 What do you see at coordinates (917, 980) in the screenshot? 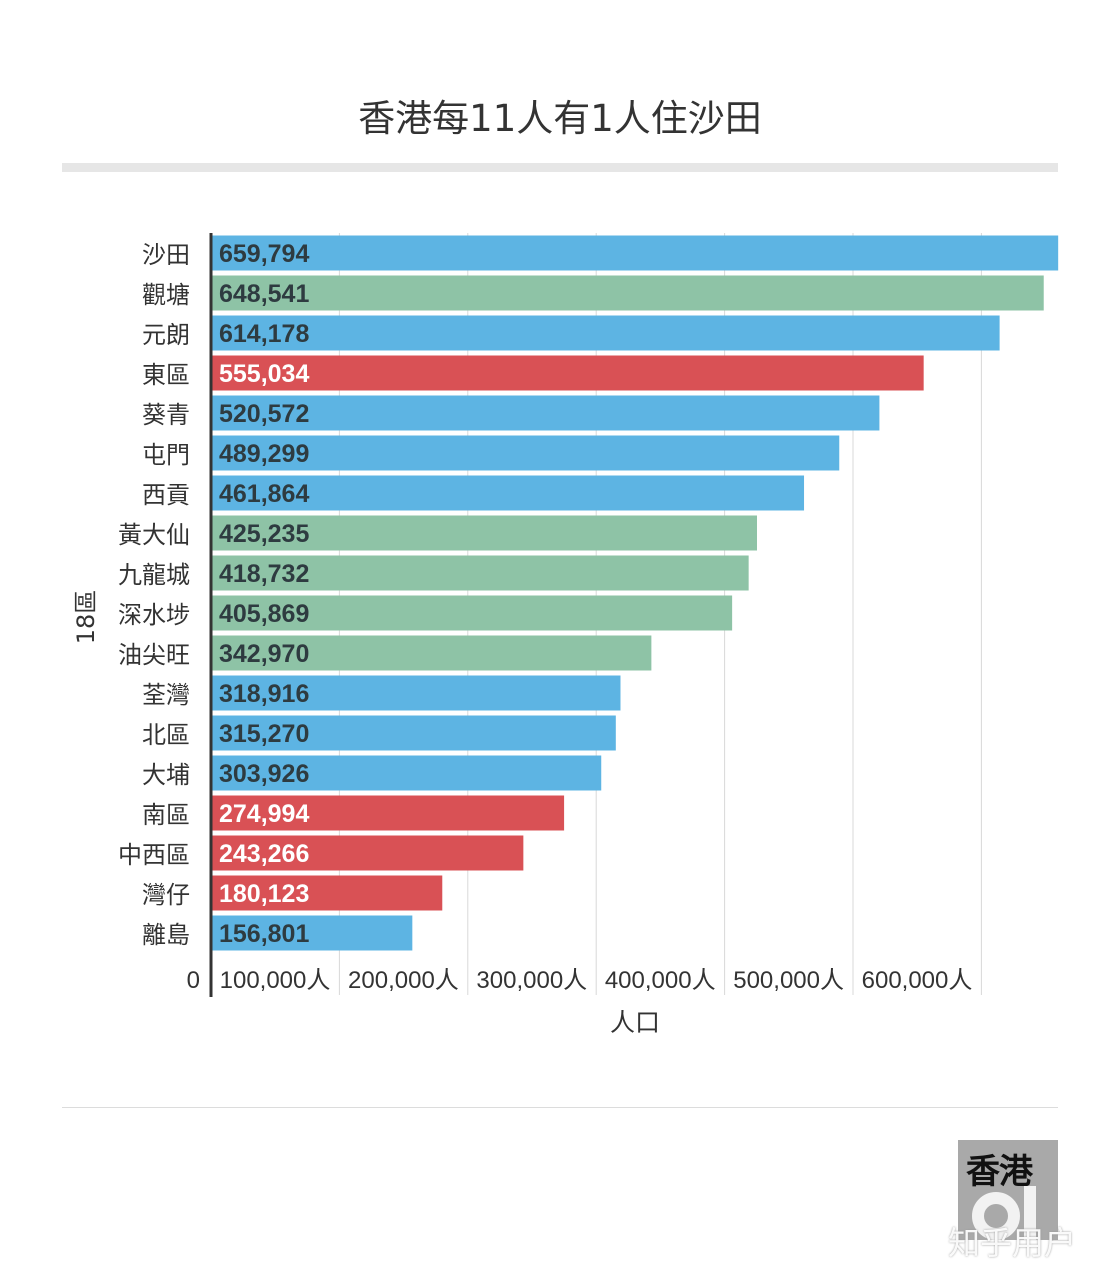
I see `x-tick-label: 600,000人` at bounding box center [917, 980].